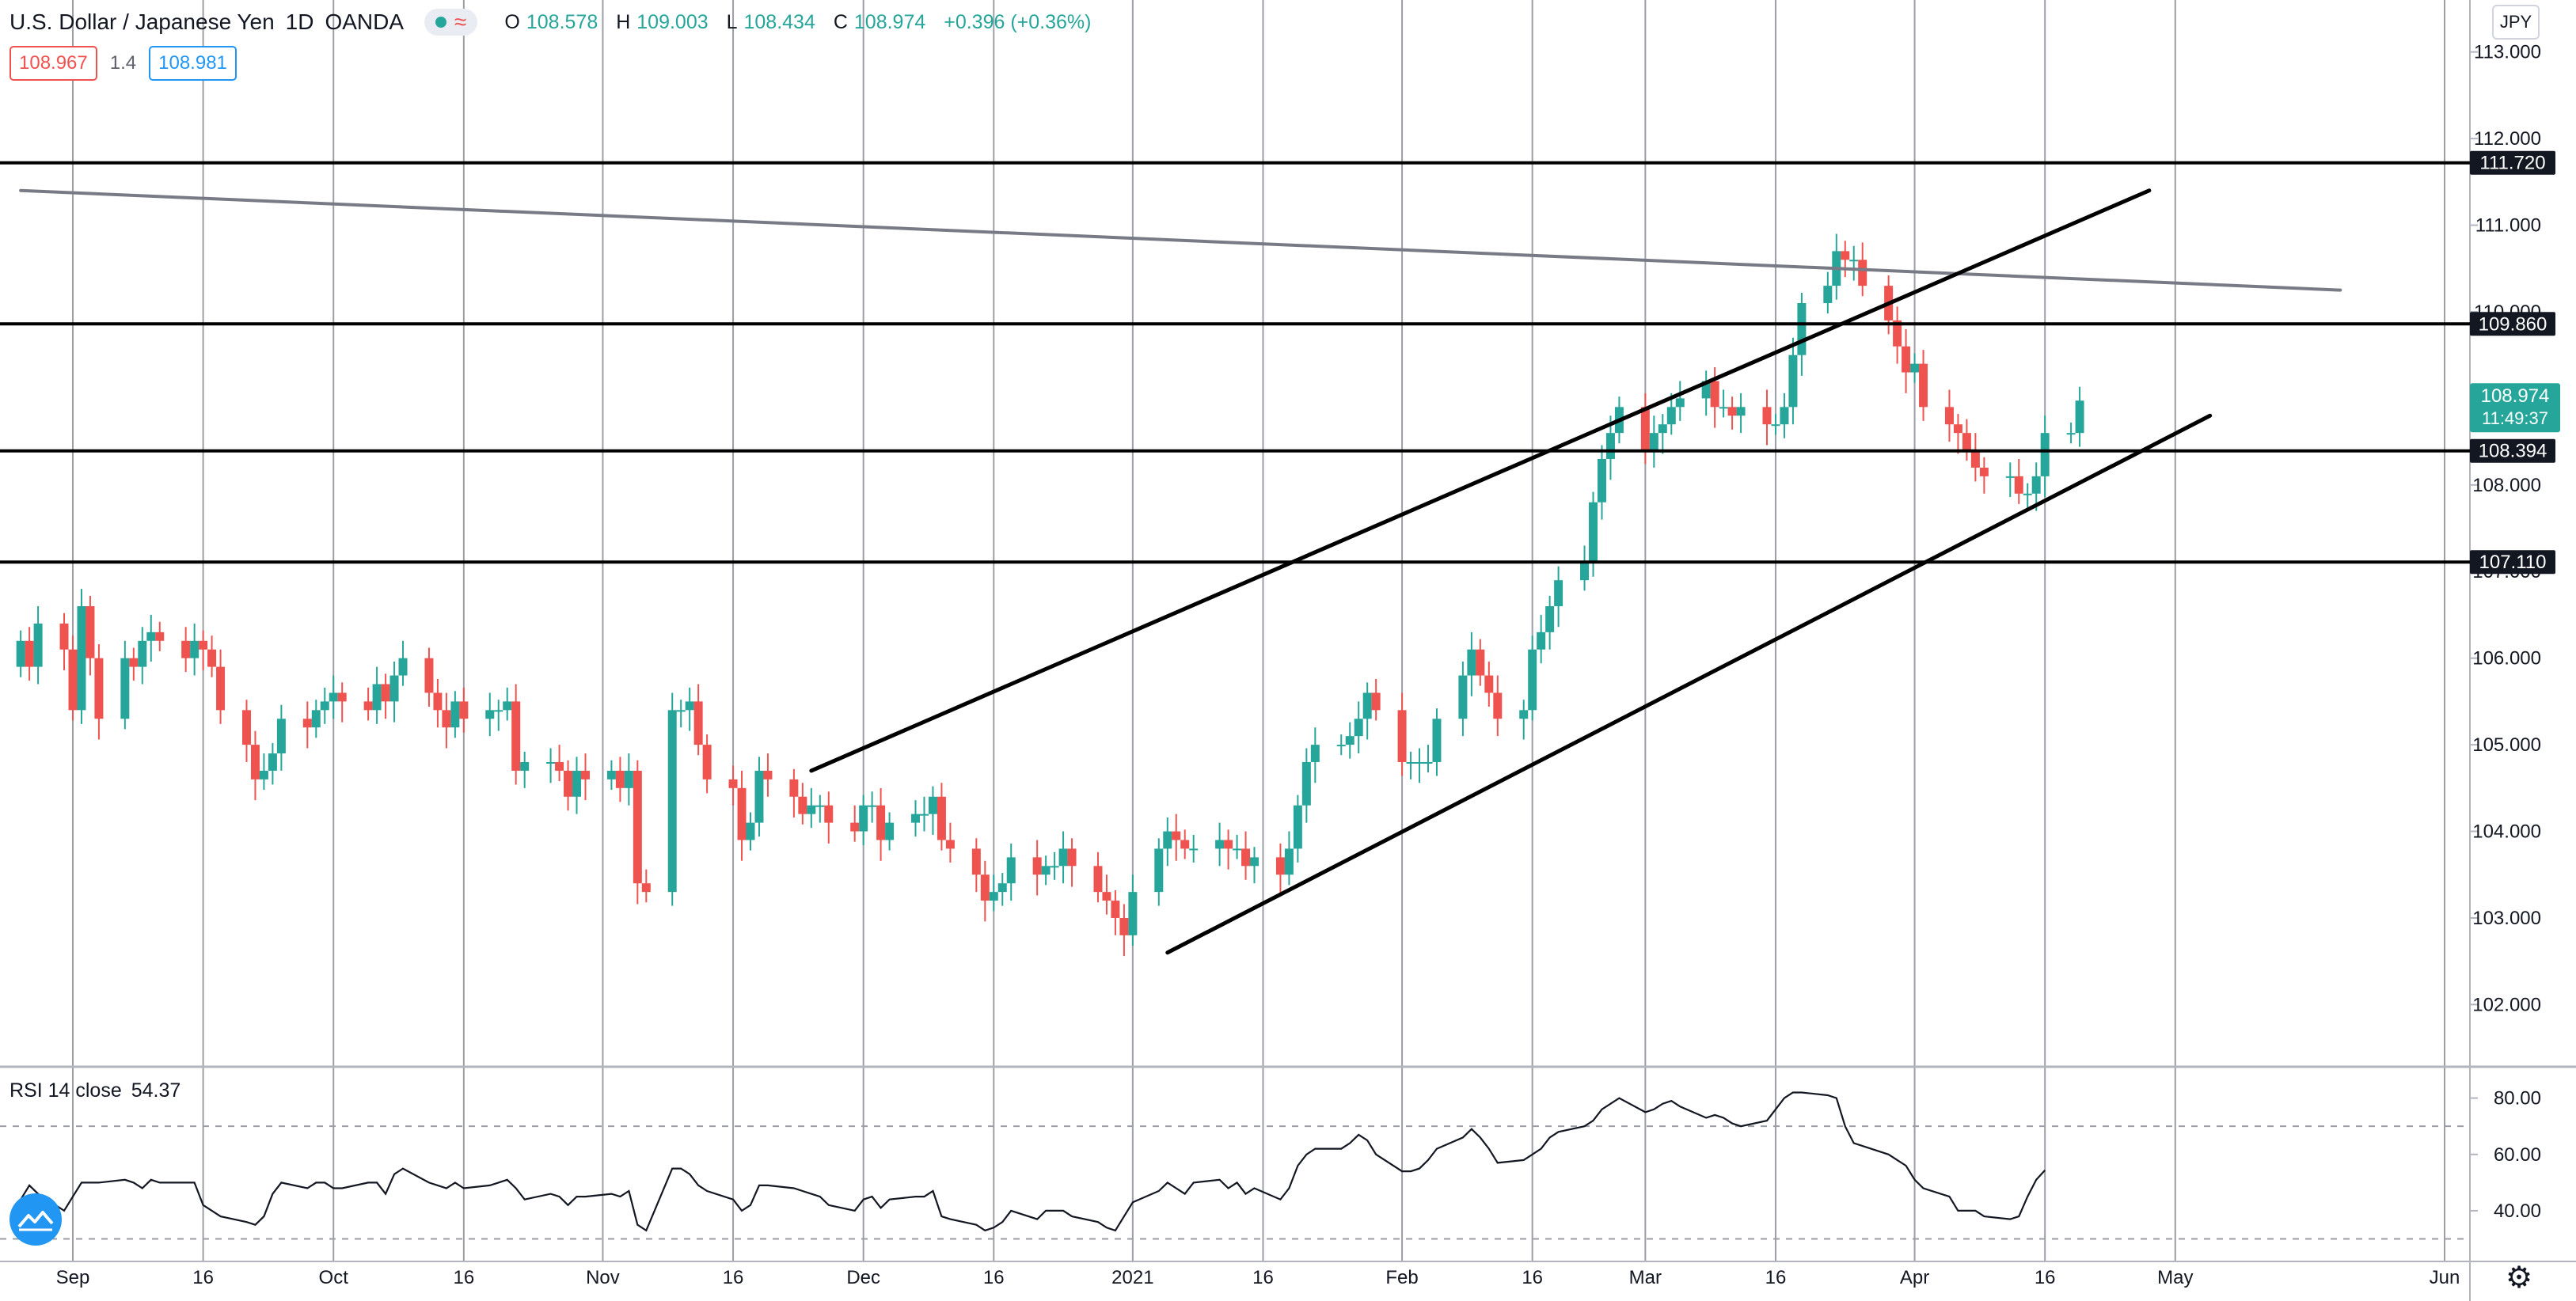  I want to click on close-value: 108.974, so click(889, 21).